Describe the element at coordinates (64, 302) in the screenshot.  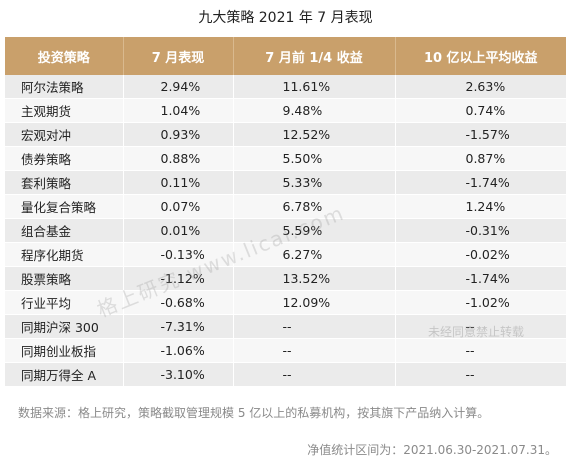
I see `cell-strategy: 行业平均` at that location.